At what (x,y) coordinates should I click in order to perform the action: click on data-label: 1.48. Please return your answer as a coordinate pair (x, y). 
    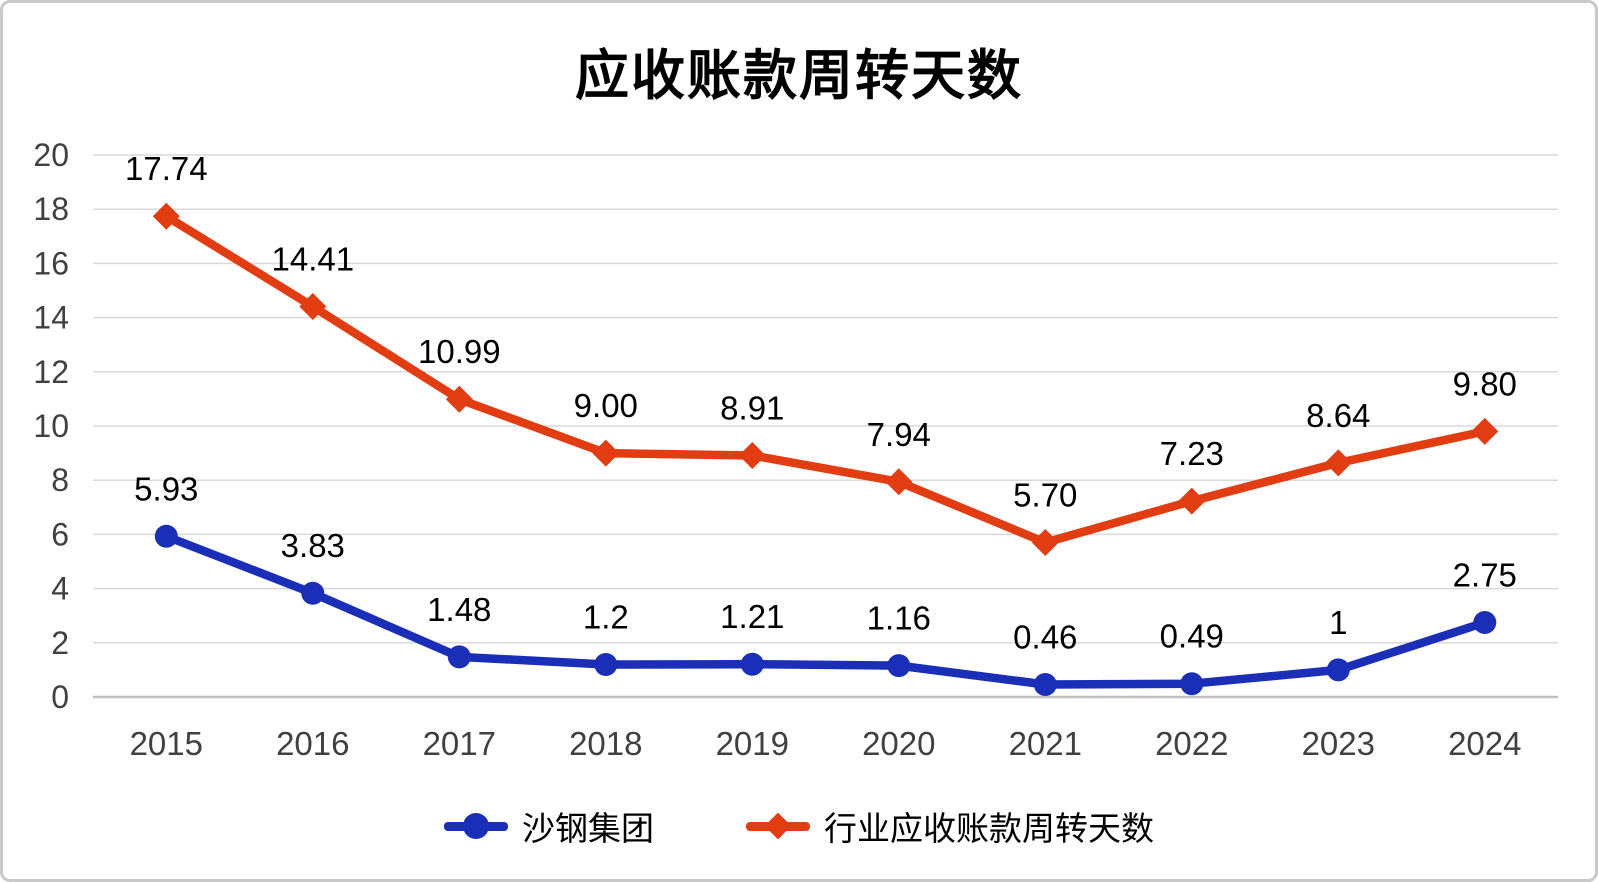
    Looking at the image, I should click on (459, 609).